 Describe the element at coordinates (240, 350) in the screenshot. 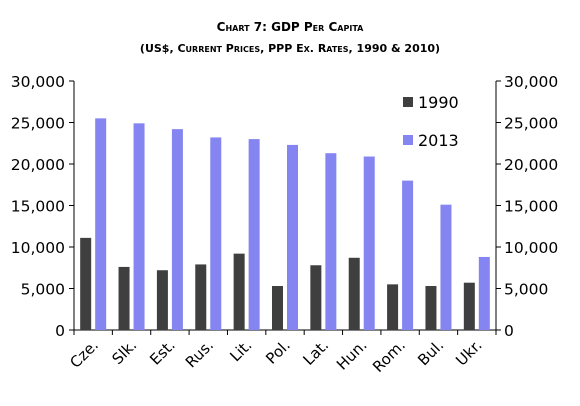

I see `category-label: Lit.` at that location.